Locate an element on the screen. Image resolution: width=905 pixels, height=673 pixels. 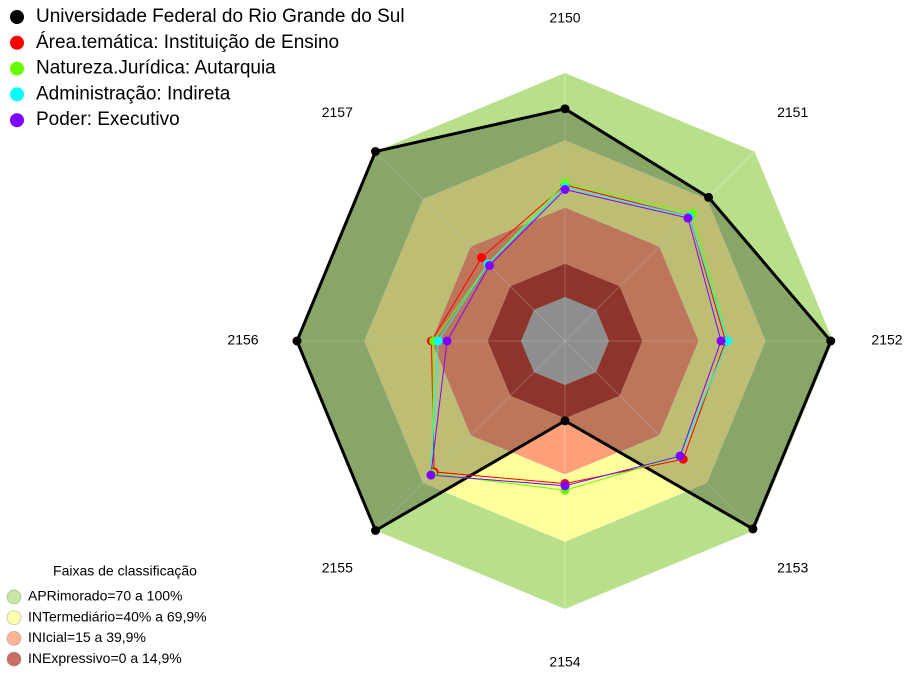
category-label: 2150 is located at coordinates (564, 18).